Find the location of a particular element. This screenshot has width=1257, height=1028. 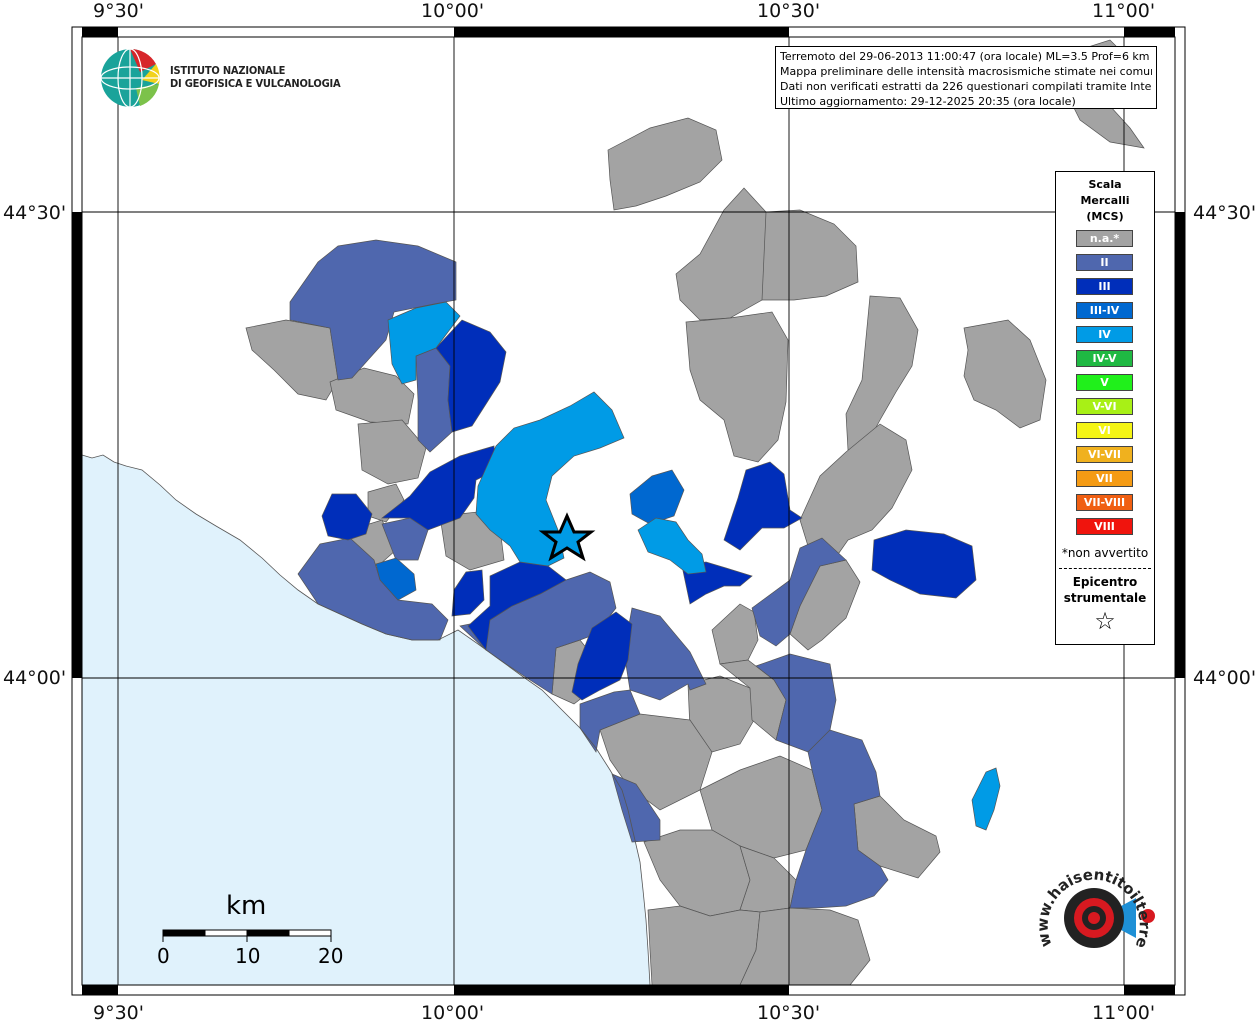

legend-title-line: (MCS) is located at coordinates (1105, 216).